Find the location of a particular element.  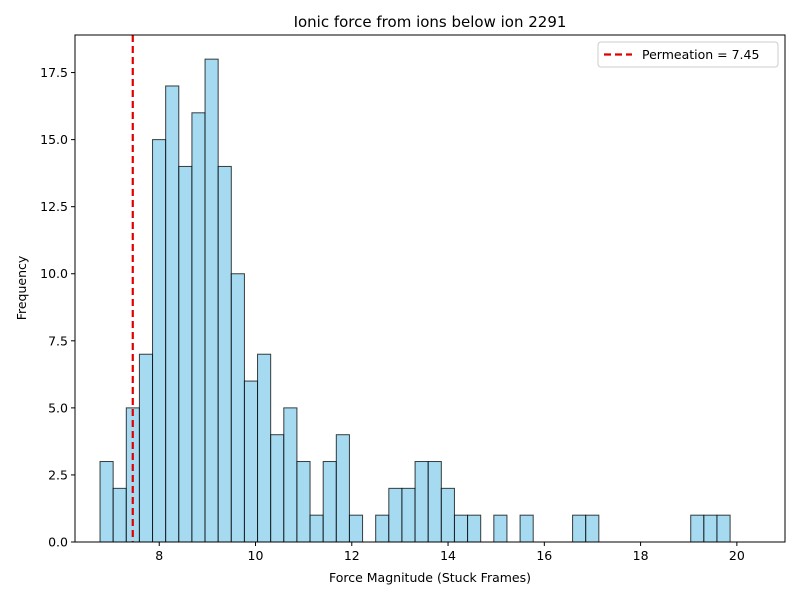

y-axis-label: Frequency is located at coordinates (21, 287).